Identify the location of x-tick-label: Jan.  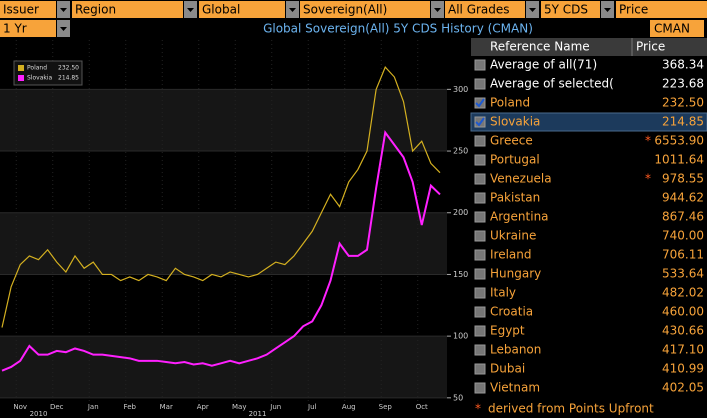
(93, 407).